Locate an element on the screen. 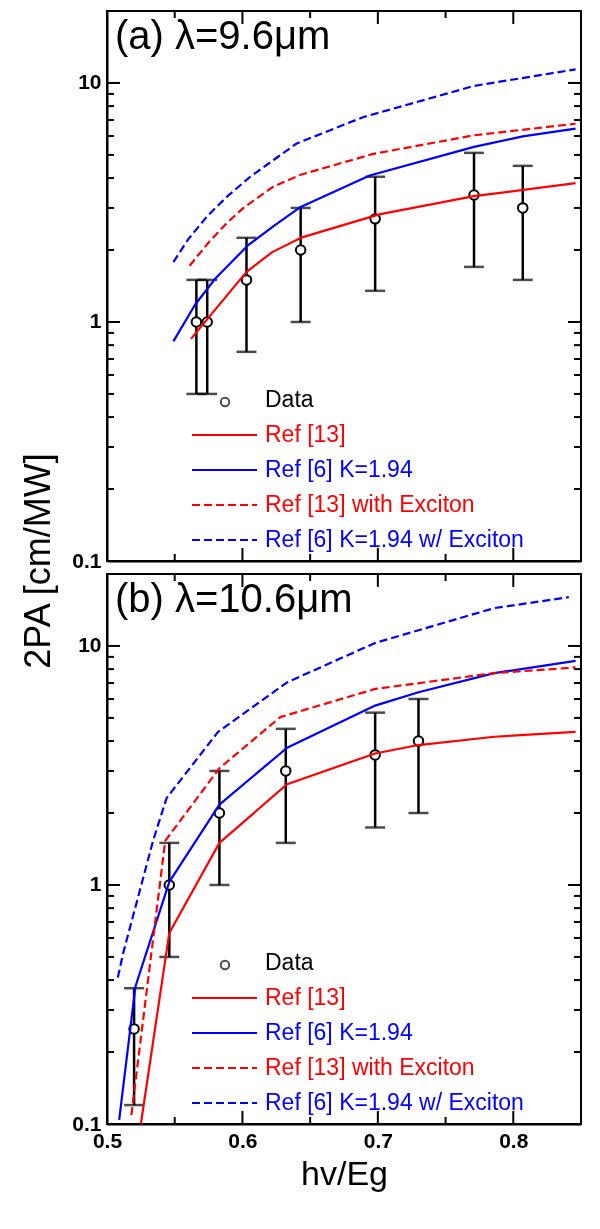 The width and height of the screenshot is (600, 1229). x-axis-title: hv/Eg is located at coordinates (344, 1172).